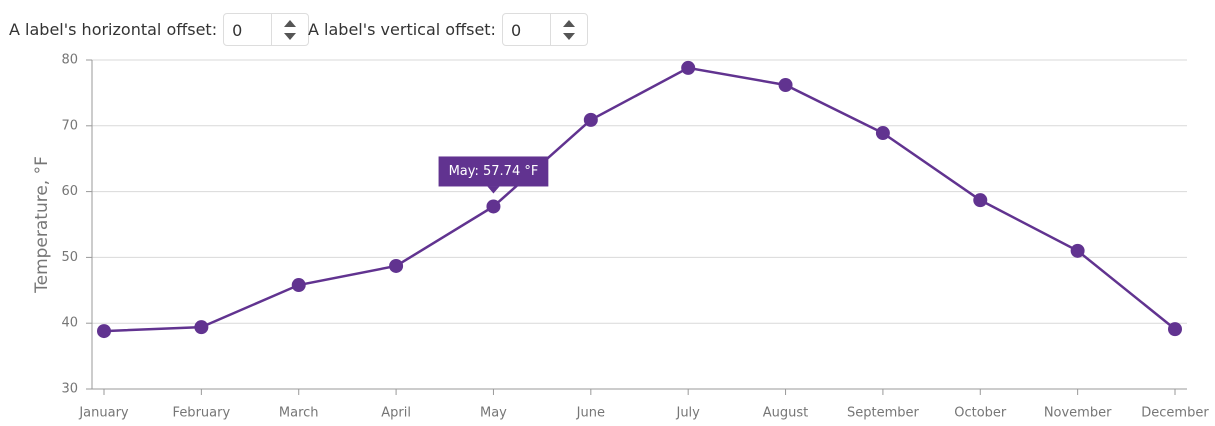  What do you see at coordinates (103, 413) in the screenshot?
I see `x-tick-label: January` at bounding box center [103, 413].